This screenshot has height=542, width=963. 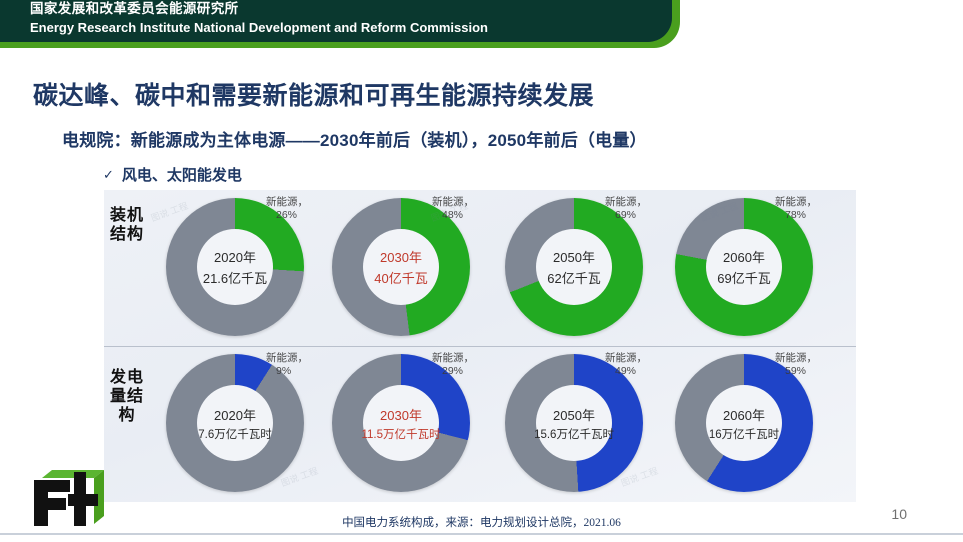 I want to click on donut-callout: 新能源， 48%, so click(x=453, y=209).